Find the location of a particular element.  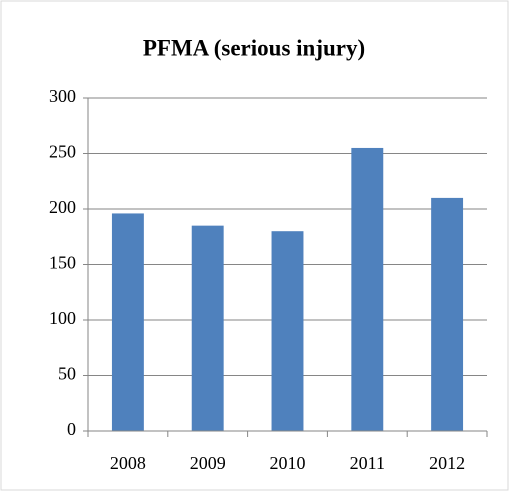

y-tick-label: 200 is located at coordinates (62, 207).